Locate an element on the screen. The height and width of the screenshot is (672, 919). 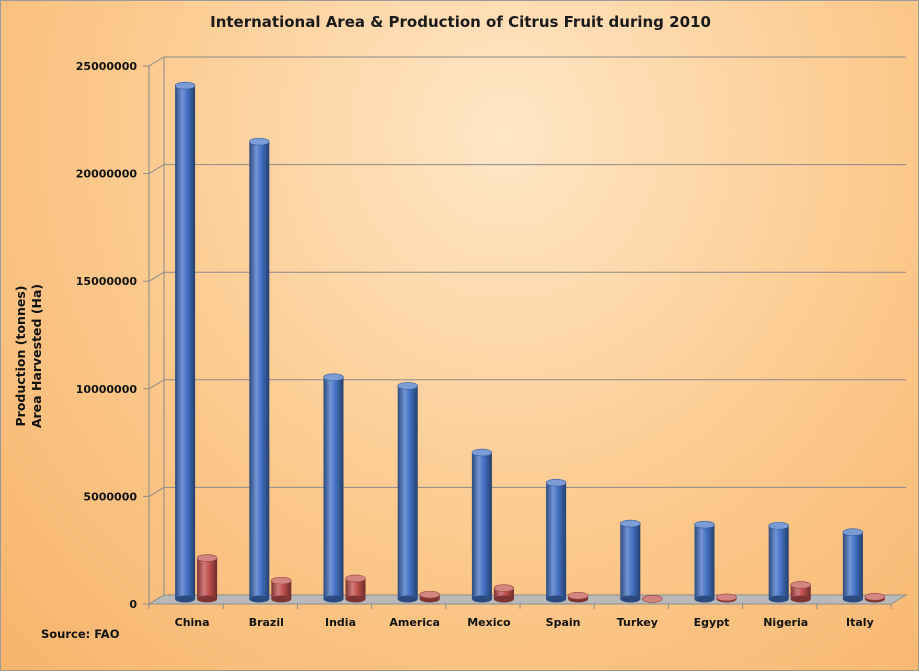
source-note: Source: FAO is located at coordinates (80, 634).